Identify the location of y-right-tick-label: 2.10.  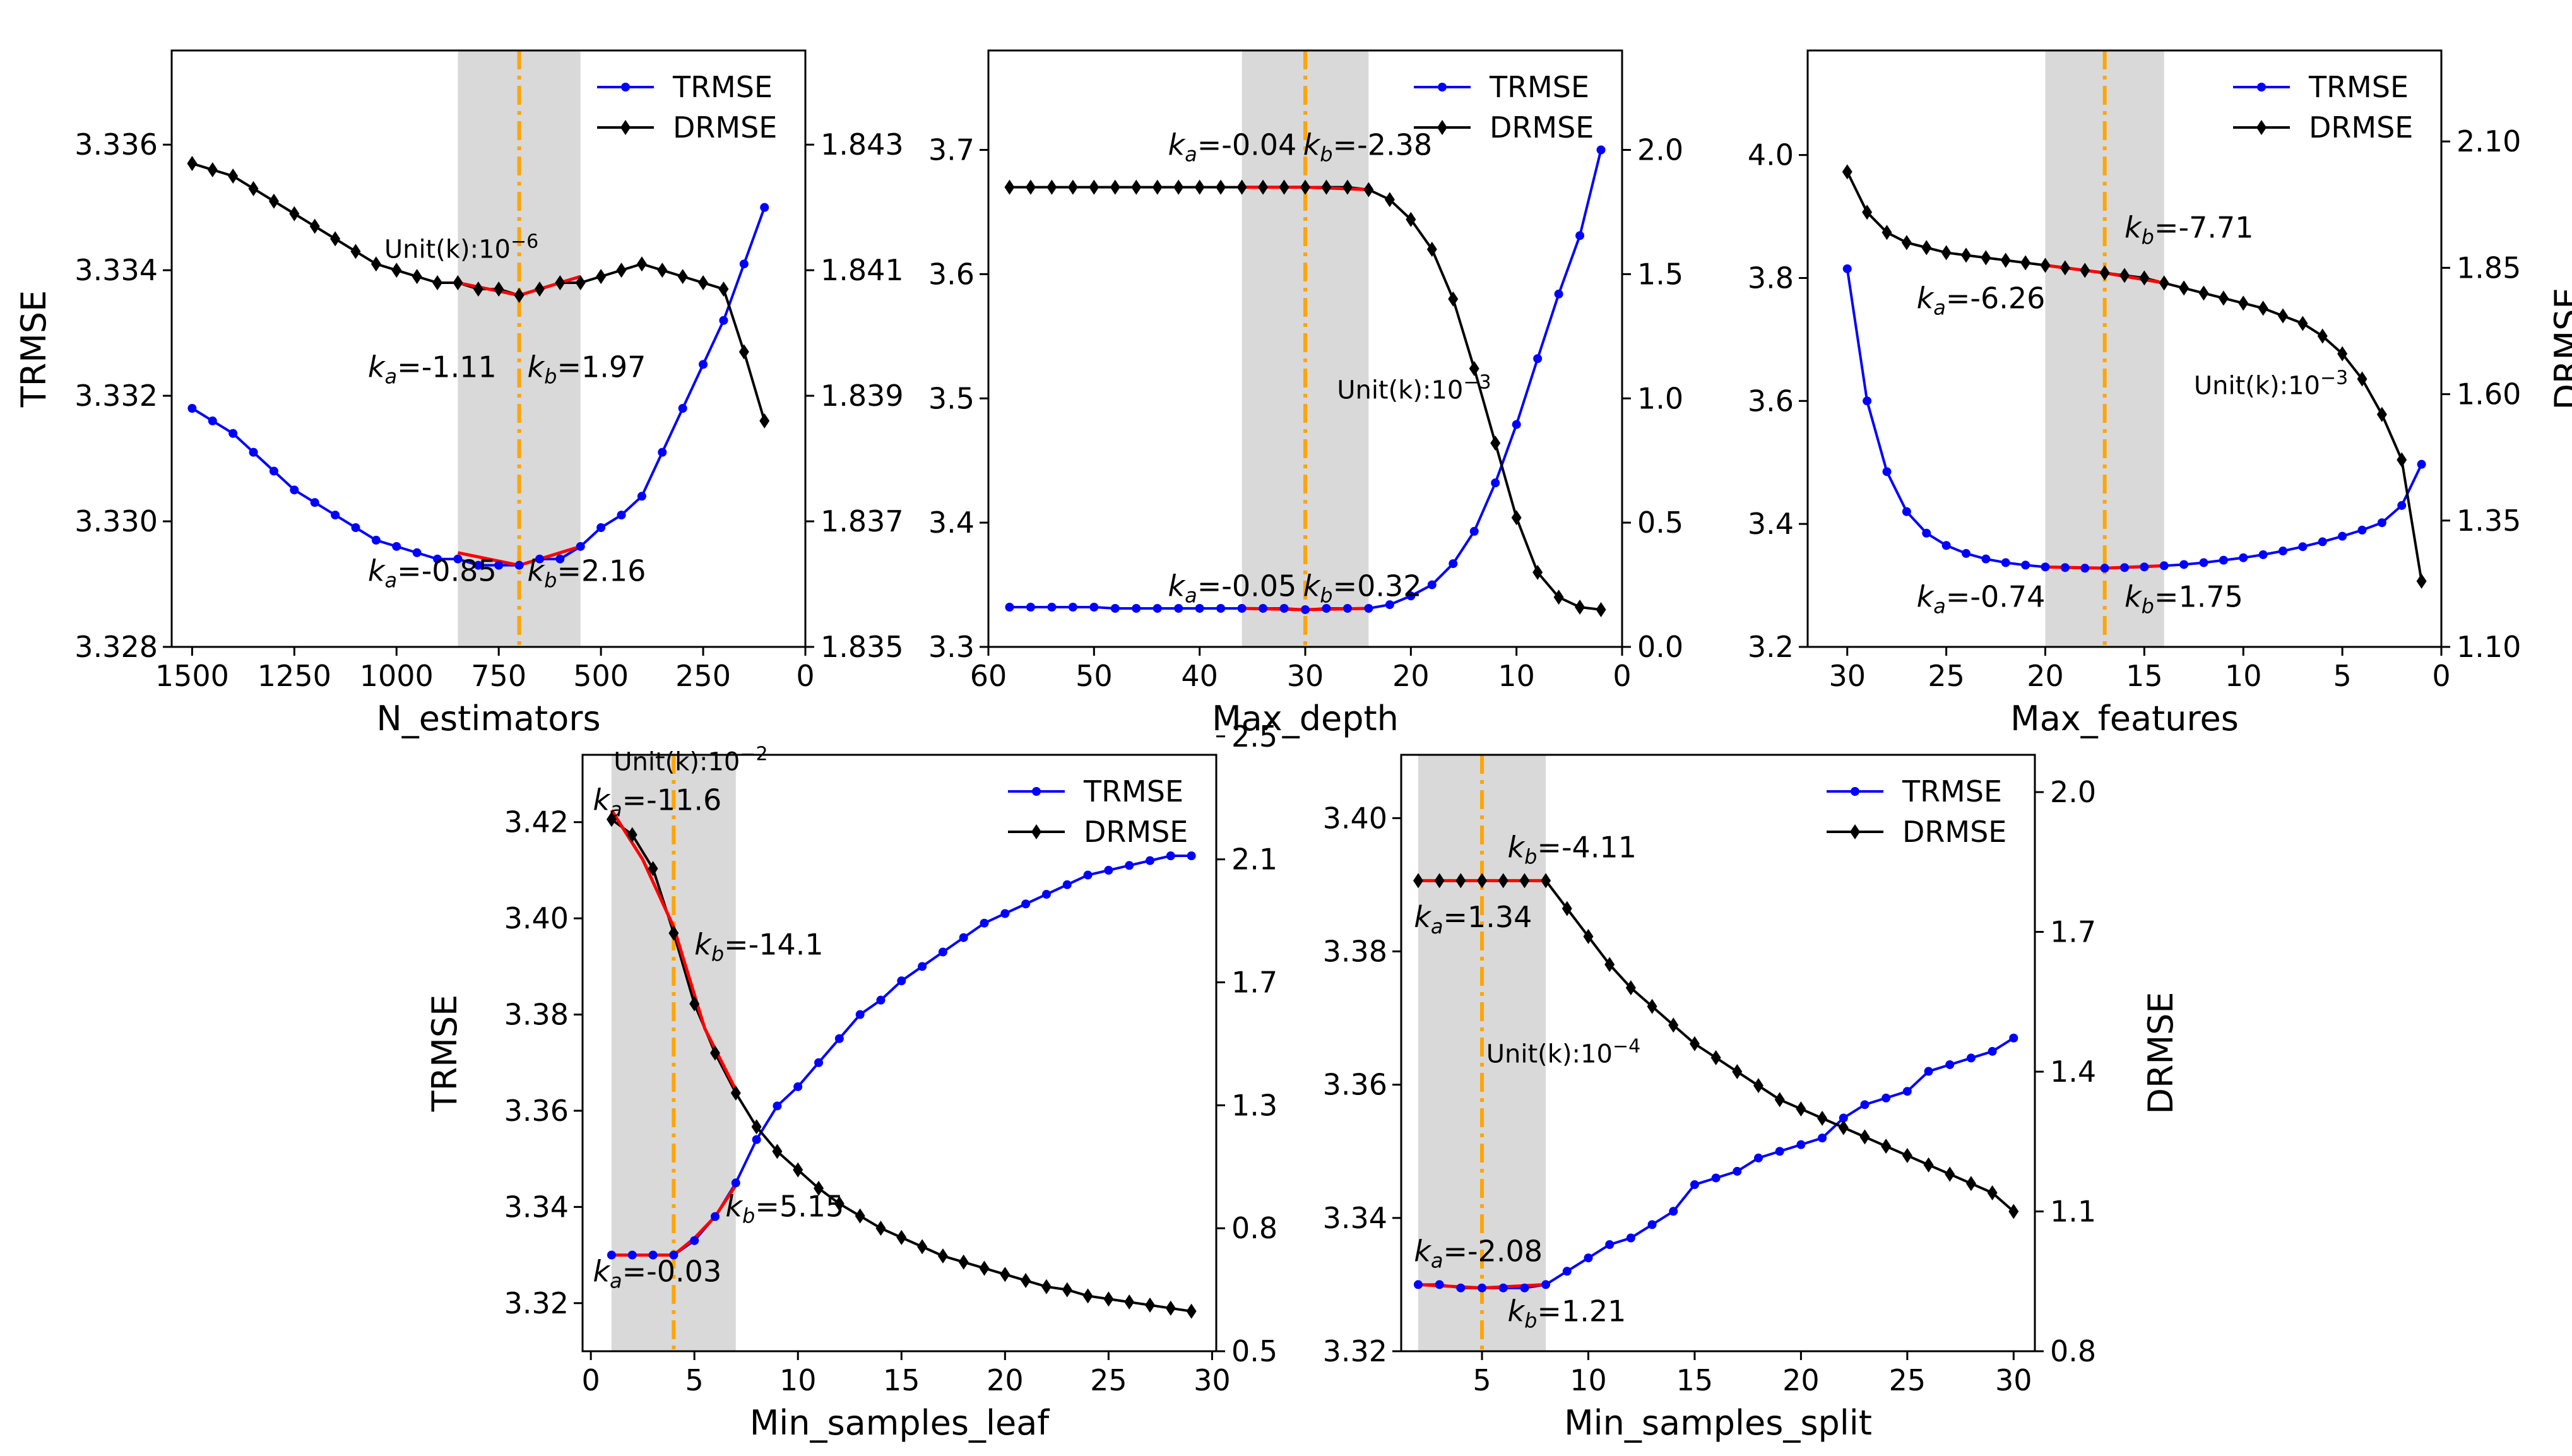
(2488, 141).